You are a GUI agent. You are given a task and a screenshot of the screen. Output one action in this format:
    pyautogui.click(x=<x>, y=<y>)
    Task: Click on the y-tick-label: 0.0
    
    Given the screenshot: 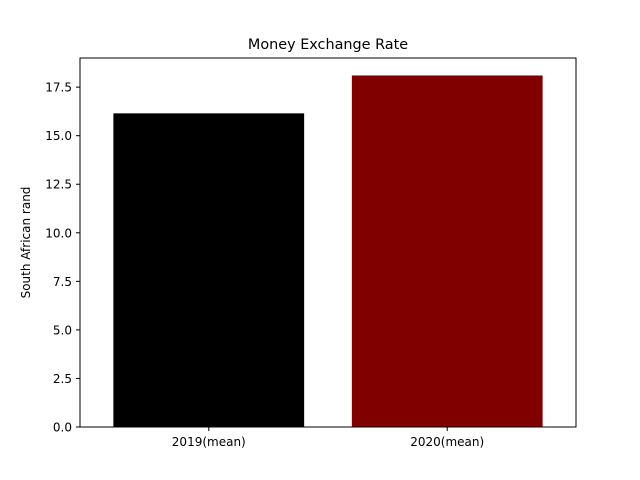 What is the action you would take?
    pyautogui.click(x=62, y=428)
    